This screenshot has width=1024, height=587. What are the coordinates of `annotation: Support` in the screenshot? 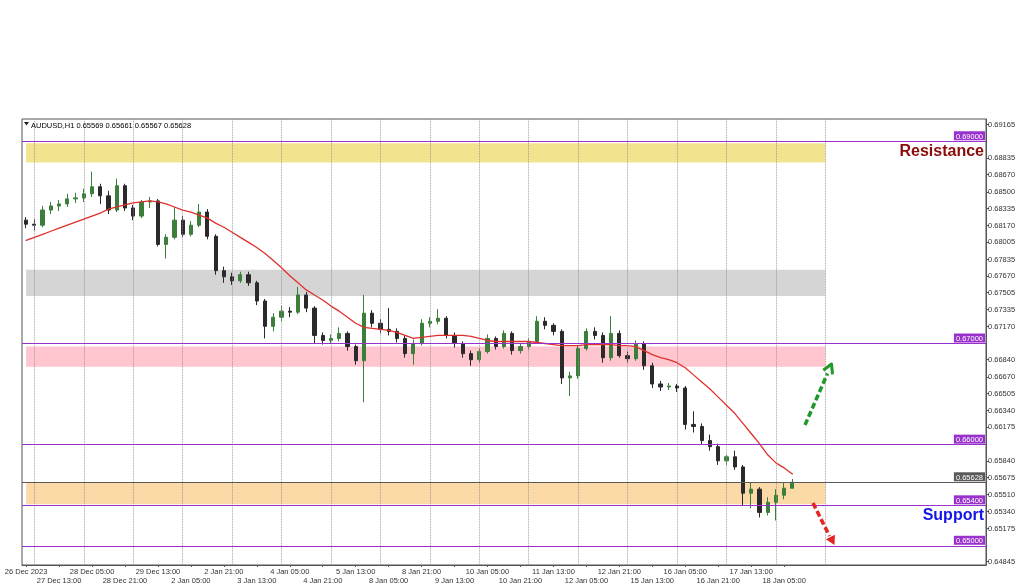 It's located at (953, 514).